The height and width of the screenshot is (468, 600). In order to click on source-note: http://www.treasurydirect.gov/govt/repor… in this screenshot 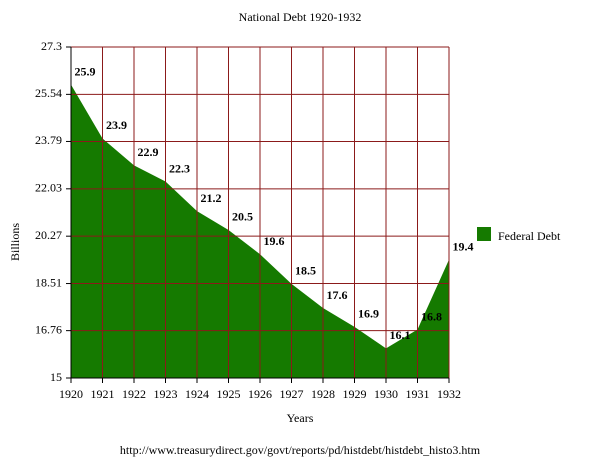, I will do `click(300, 450)`.